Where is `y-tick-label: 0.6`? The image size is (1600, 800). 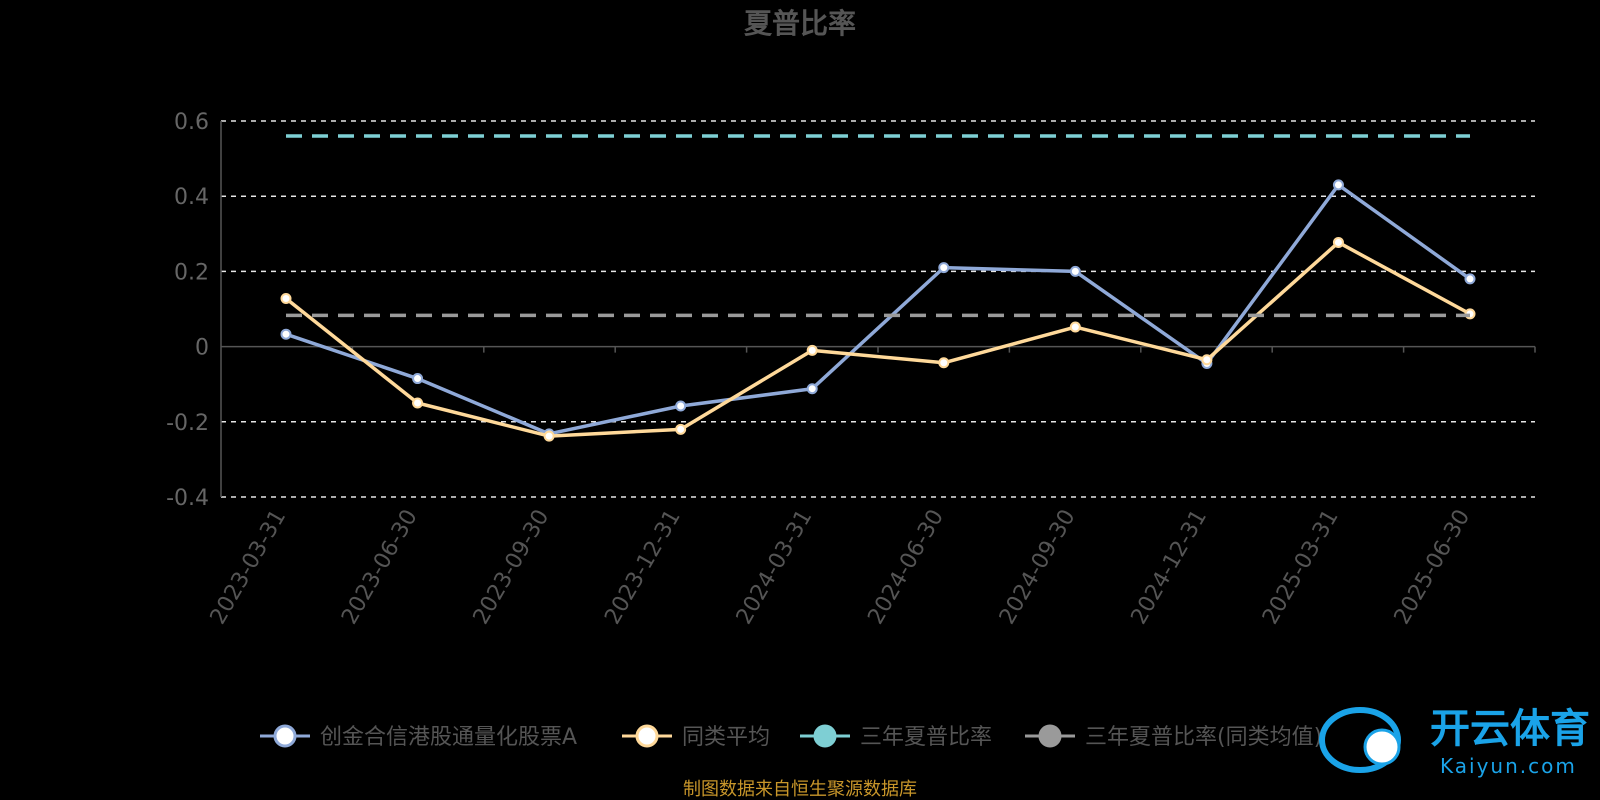 y-tick-label: 0.6 is located at coordinates (191, 122).